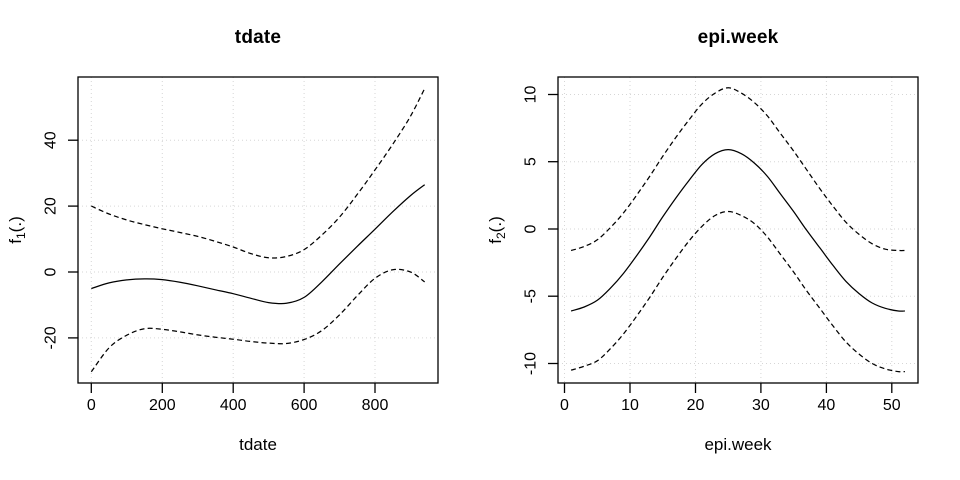  Describe the element at coordinates (233, 405) in the screenshot. I see `x-tick-label: 400` at that location.